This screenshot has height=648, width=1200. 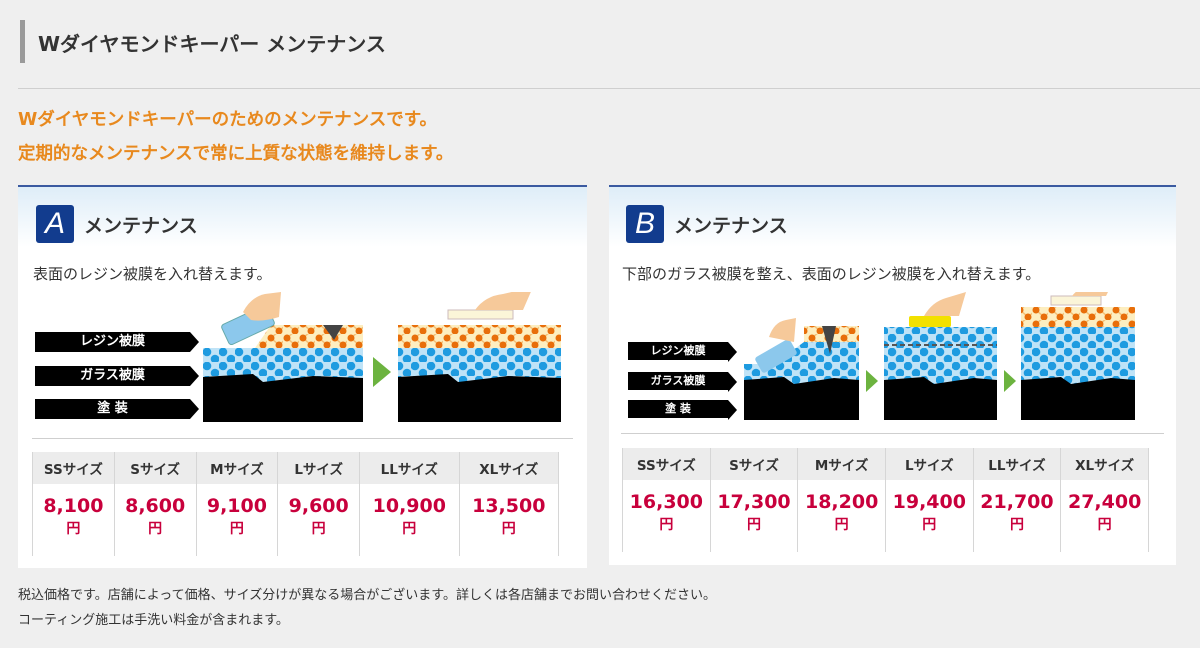 What do you see at coordinates (731, 226) in the screenshot?
I see `panel-b-title: メンテナンス` at bounding box center [731, 226].